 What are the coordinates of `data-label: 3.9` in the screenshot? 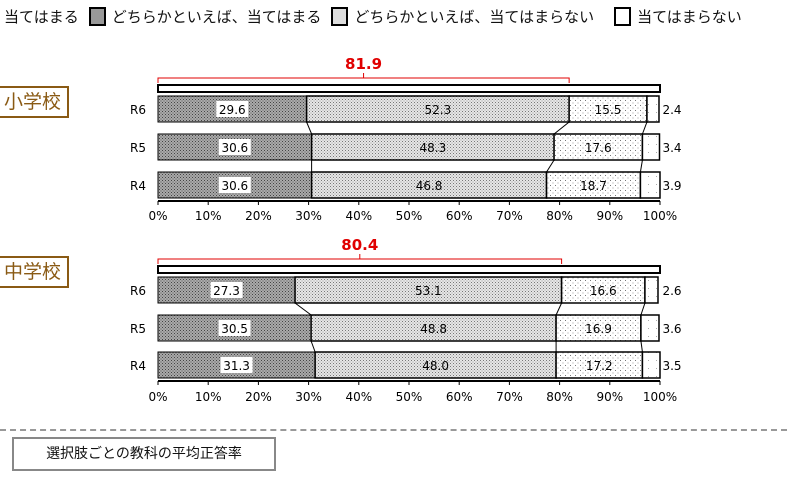 It's located at (671, 186).